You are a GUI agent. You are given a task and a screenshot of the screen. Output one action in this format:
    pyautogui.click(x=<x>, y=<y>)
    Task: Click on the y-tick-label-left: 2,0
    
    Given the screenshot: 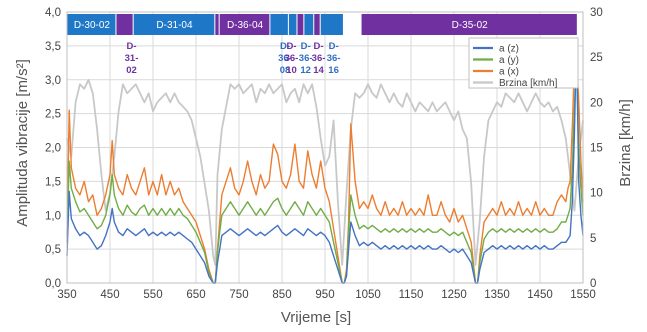 What is the action you would take?
    pyautogui.click(x=53, y=149)
    